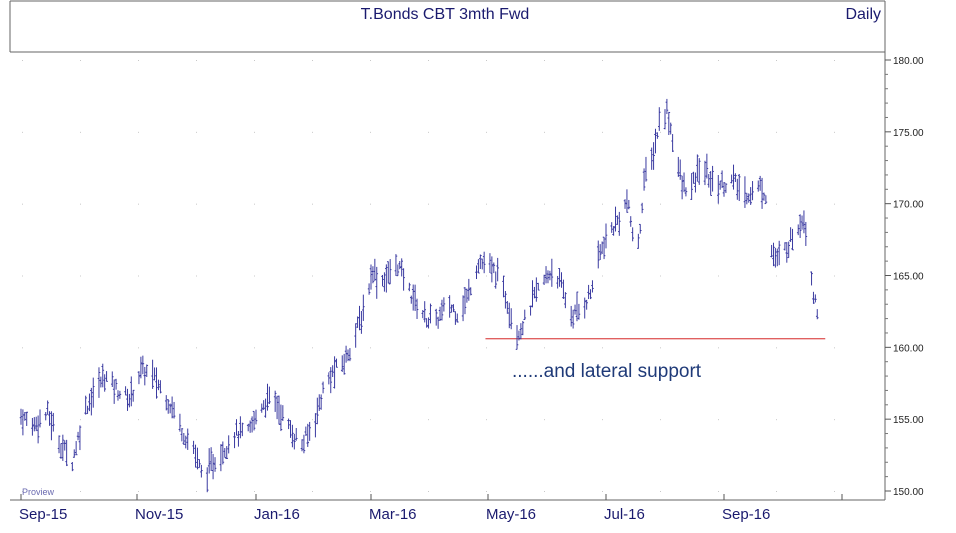 The image size is (956, 533). Describe the element at coordinates (511, 514) in the screenshot. I see `x-tick-label: May-16` at that location.